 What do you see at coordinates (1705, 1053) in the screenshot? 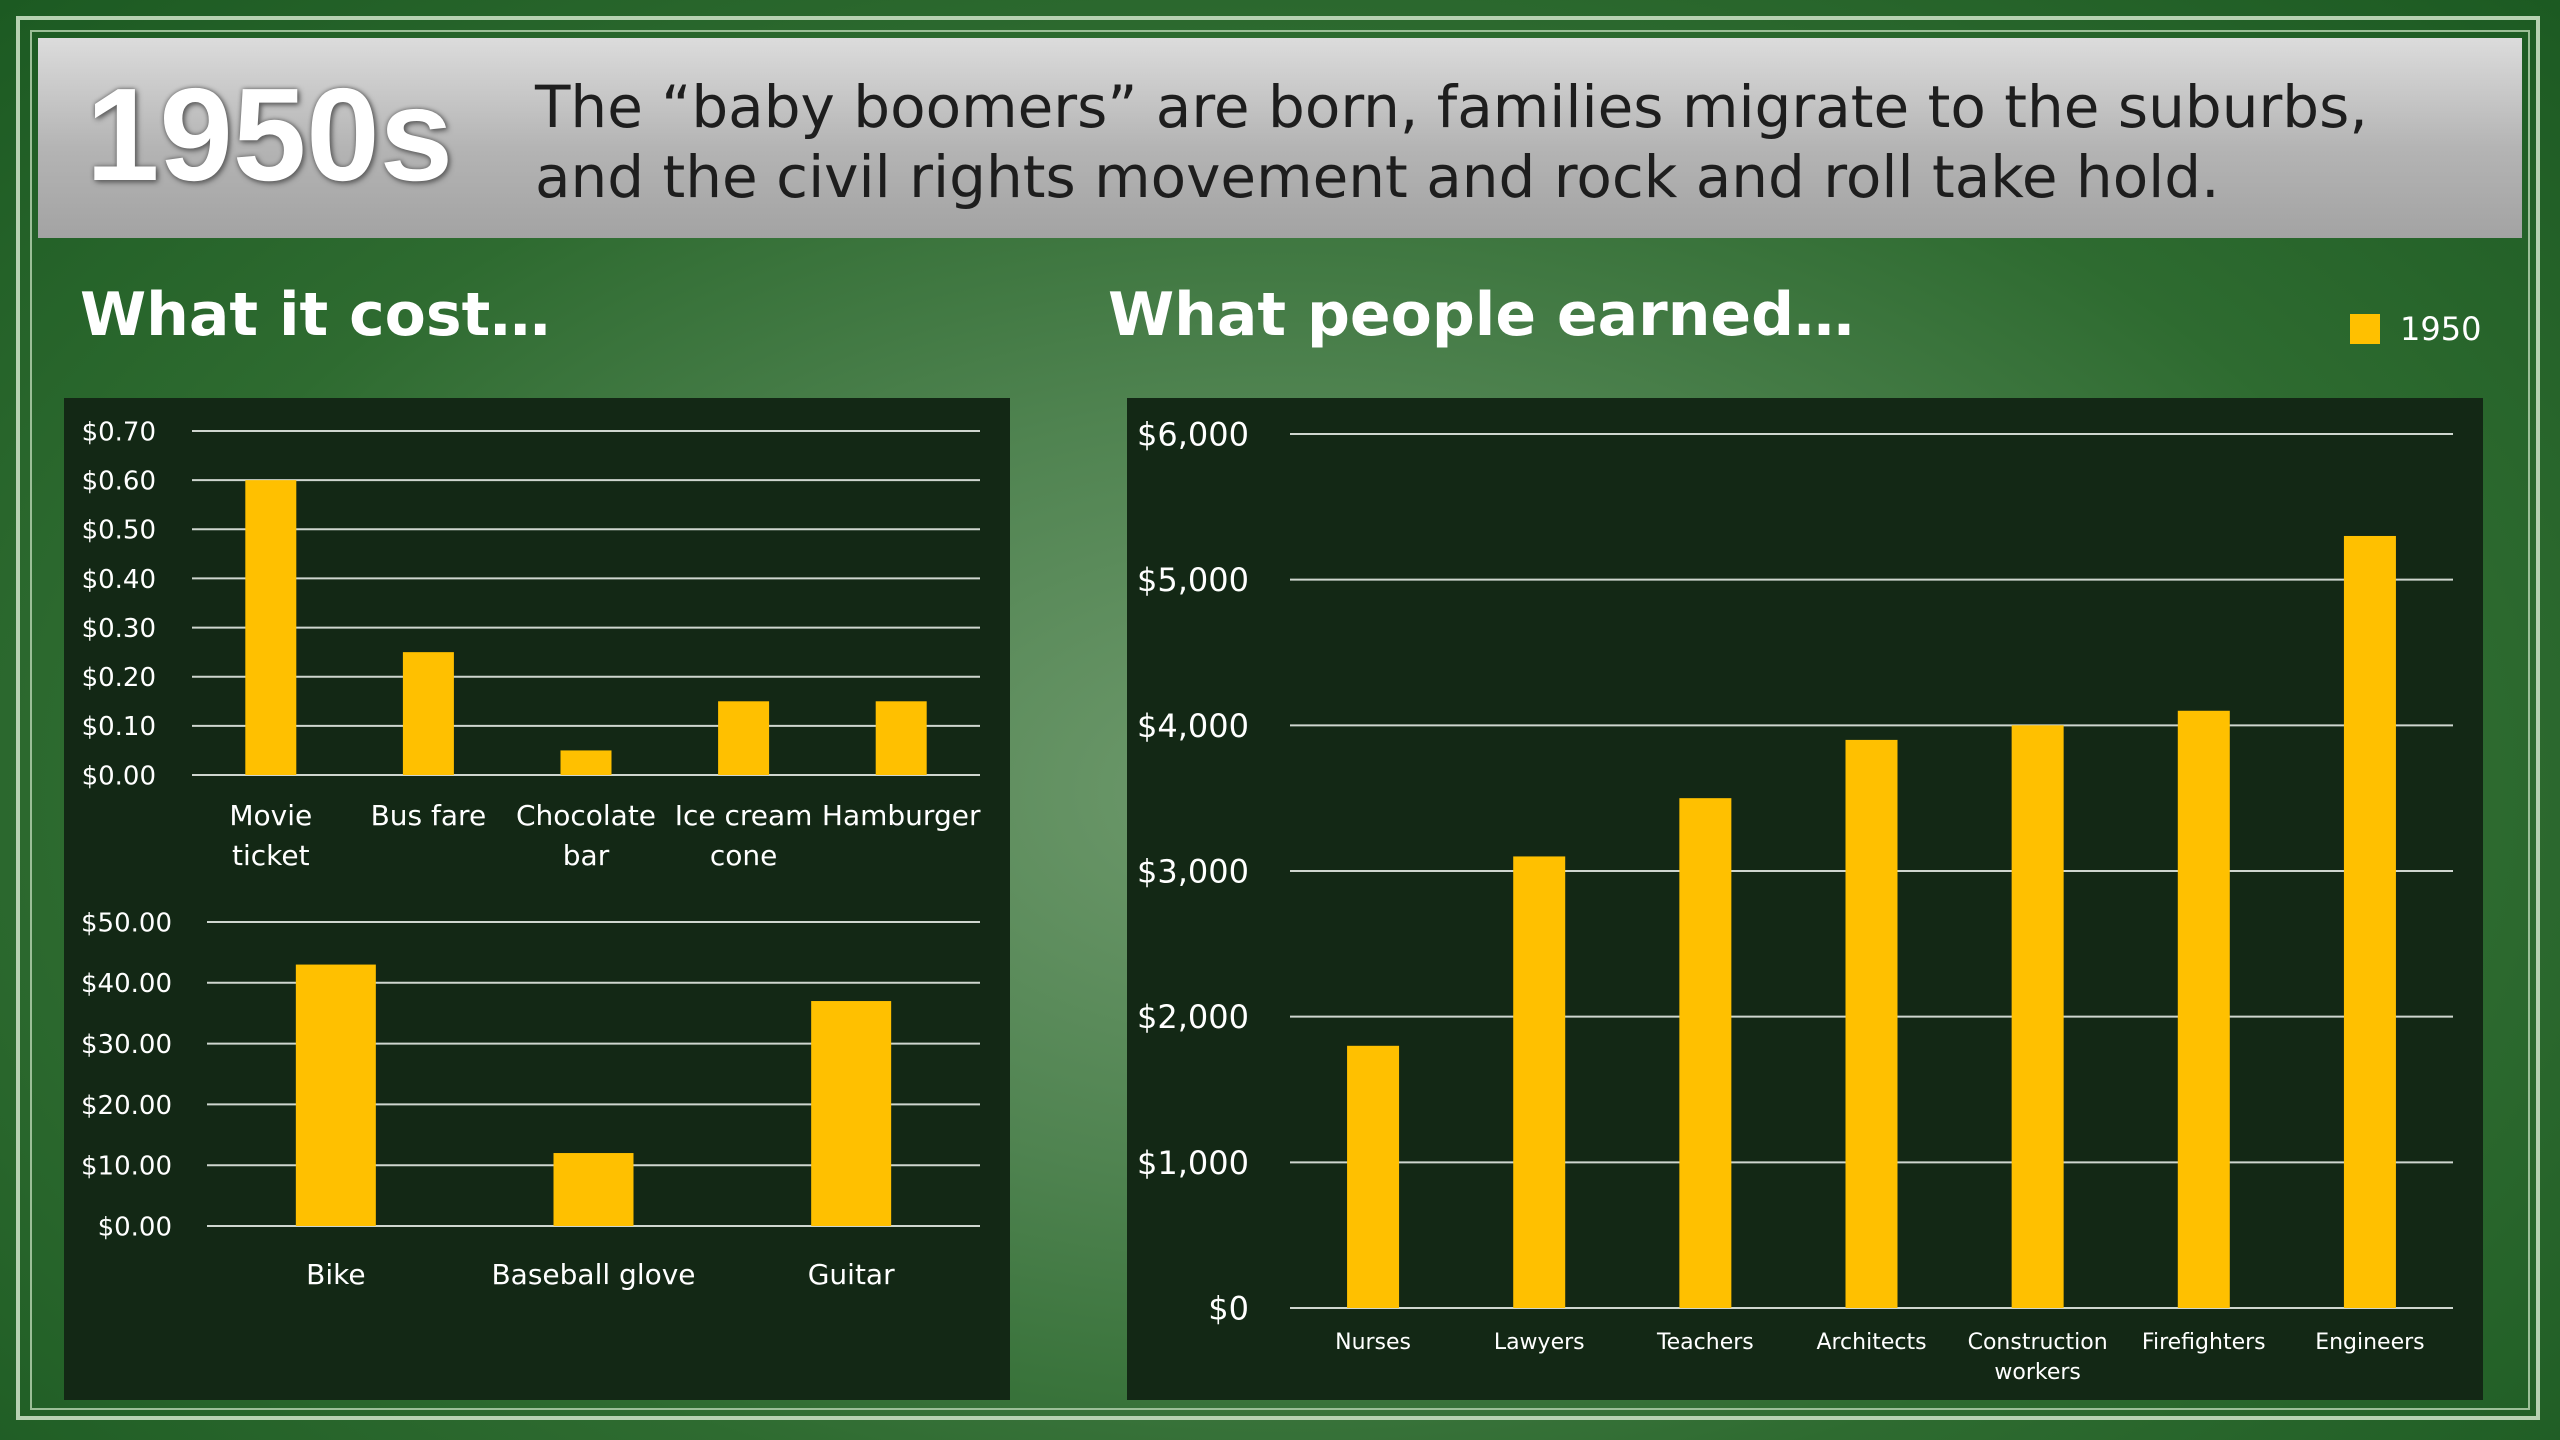
I see `bar-teachers` at bounding box center [1705, 1053].